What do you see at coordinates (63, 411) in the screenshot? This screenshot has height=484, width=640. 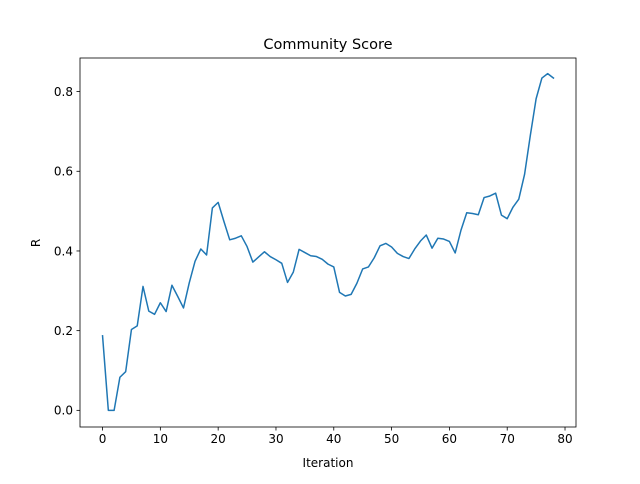 I see `y-tick-label: 0.0` at bounding box center [63, 411].